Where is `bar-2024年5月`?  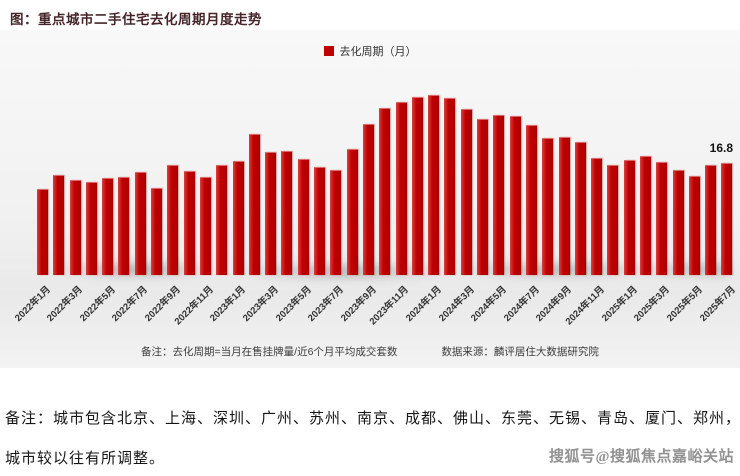 bar-2024年5月 is located at coordinates (499, 194).